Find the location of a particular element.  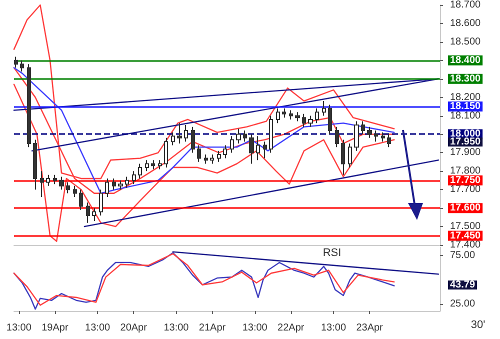

ref-line-label: 17.600 is located at coordinates (466, 208).